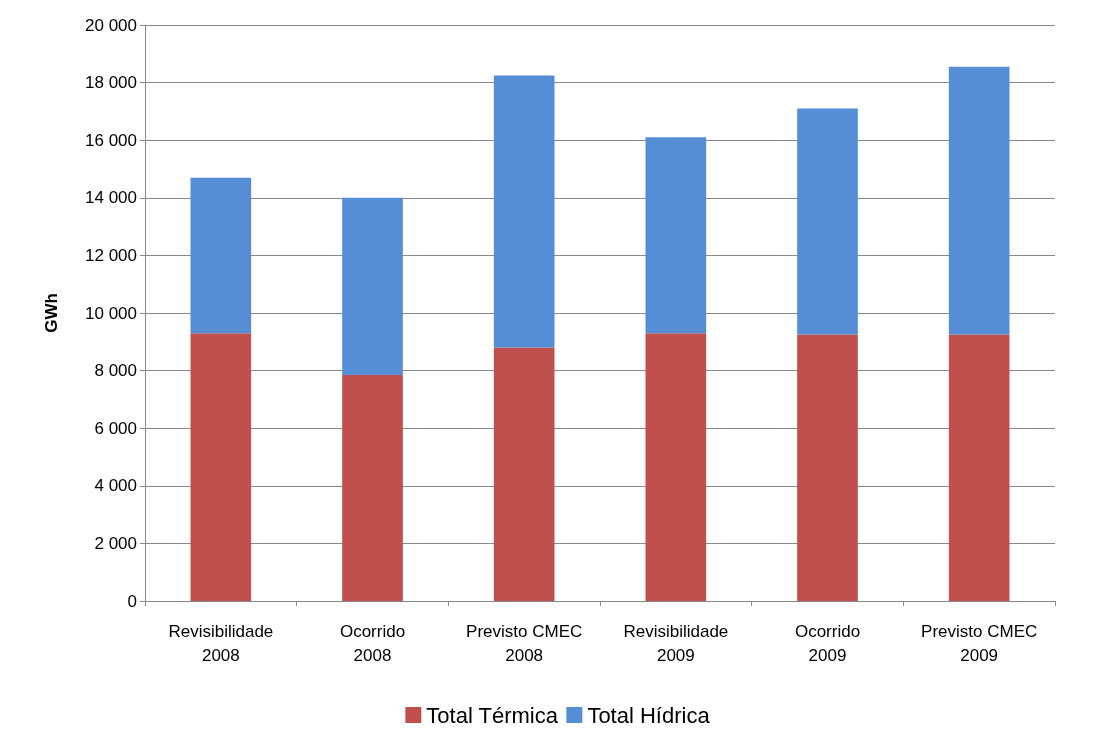  I want to click on y-tick-label: 10 000, so click(111, 313).